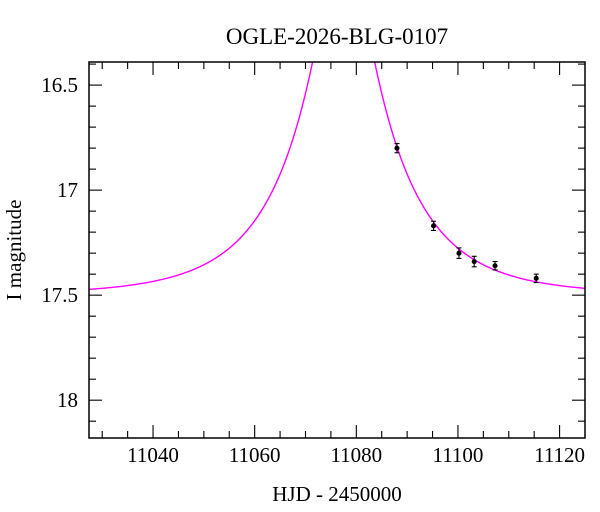 The image size is (600, 512). I want to click on x-tick-label: 11080, so click(356, 455).